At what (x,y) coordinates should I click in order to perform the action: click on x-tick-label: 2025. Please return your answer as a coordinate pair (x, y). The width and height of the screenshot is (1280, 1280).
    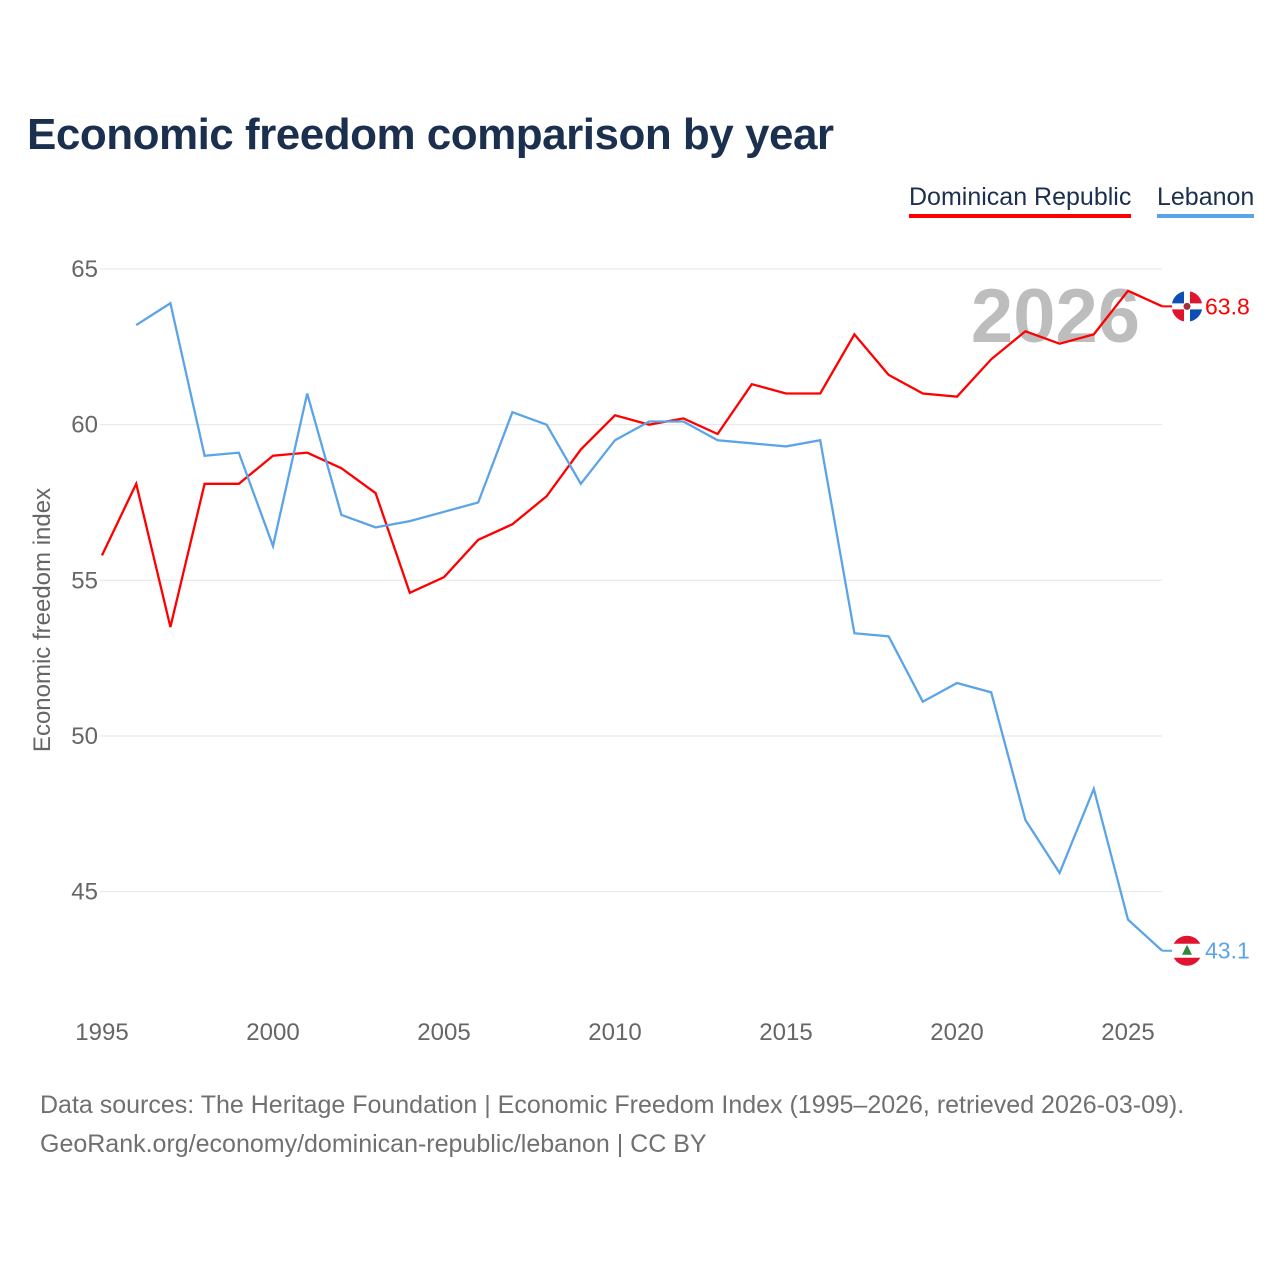
    Looking at the image, I should click on (1127, 1032).